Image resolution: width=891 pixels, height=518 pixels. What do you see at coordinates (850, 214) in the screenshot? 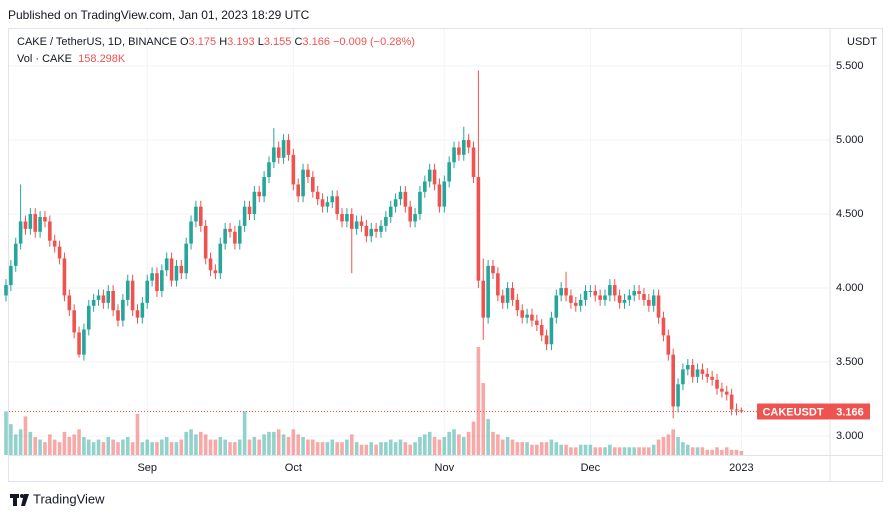
I see `y-tick-label: 4.500` at bounding box center [850, 214].